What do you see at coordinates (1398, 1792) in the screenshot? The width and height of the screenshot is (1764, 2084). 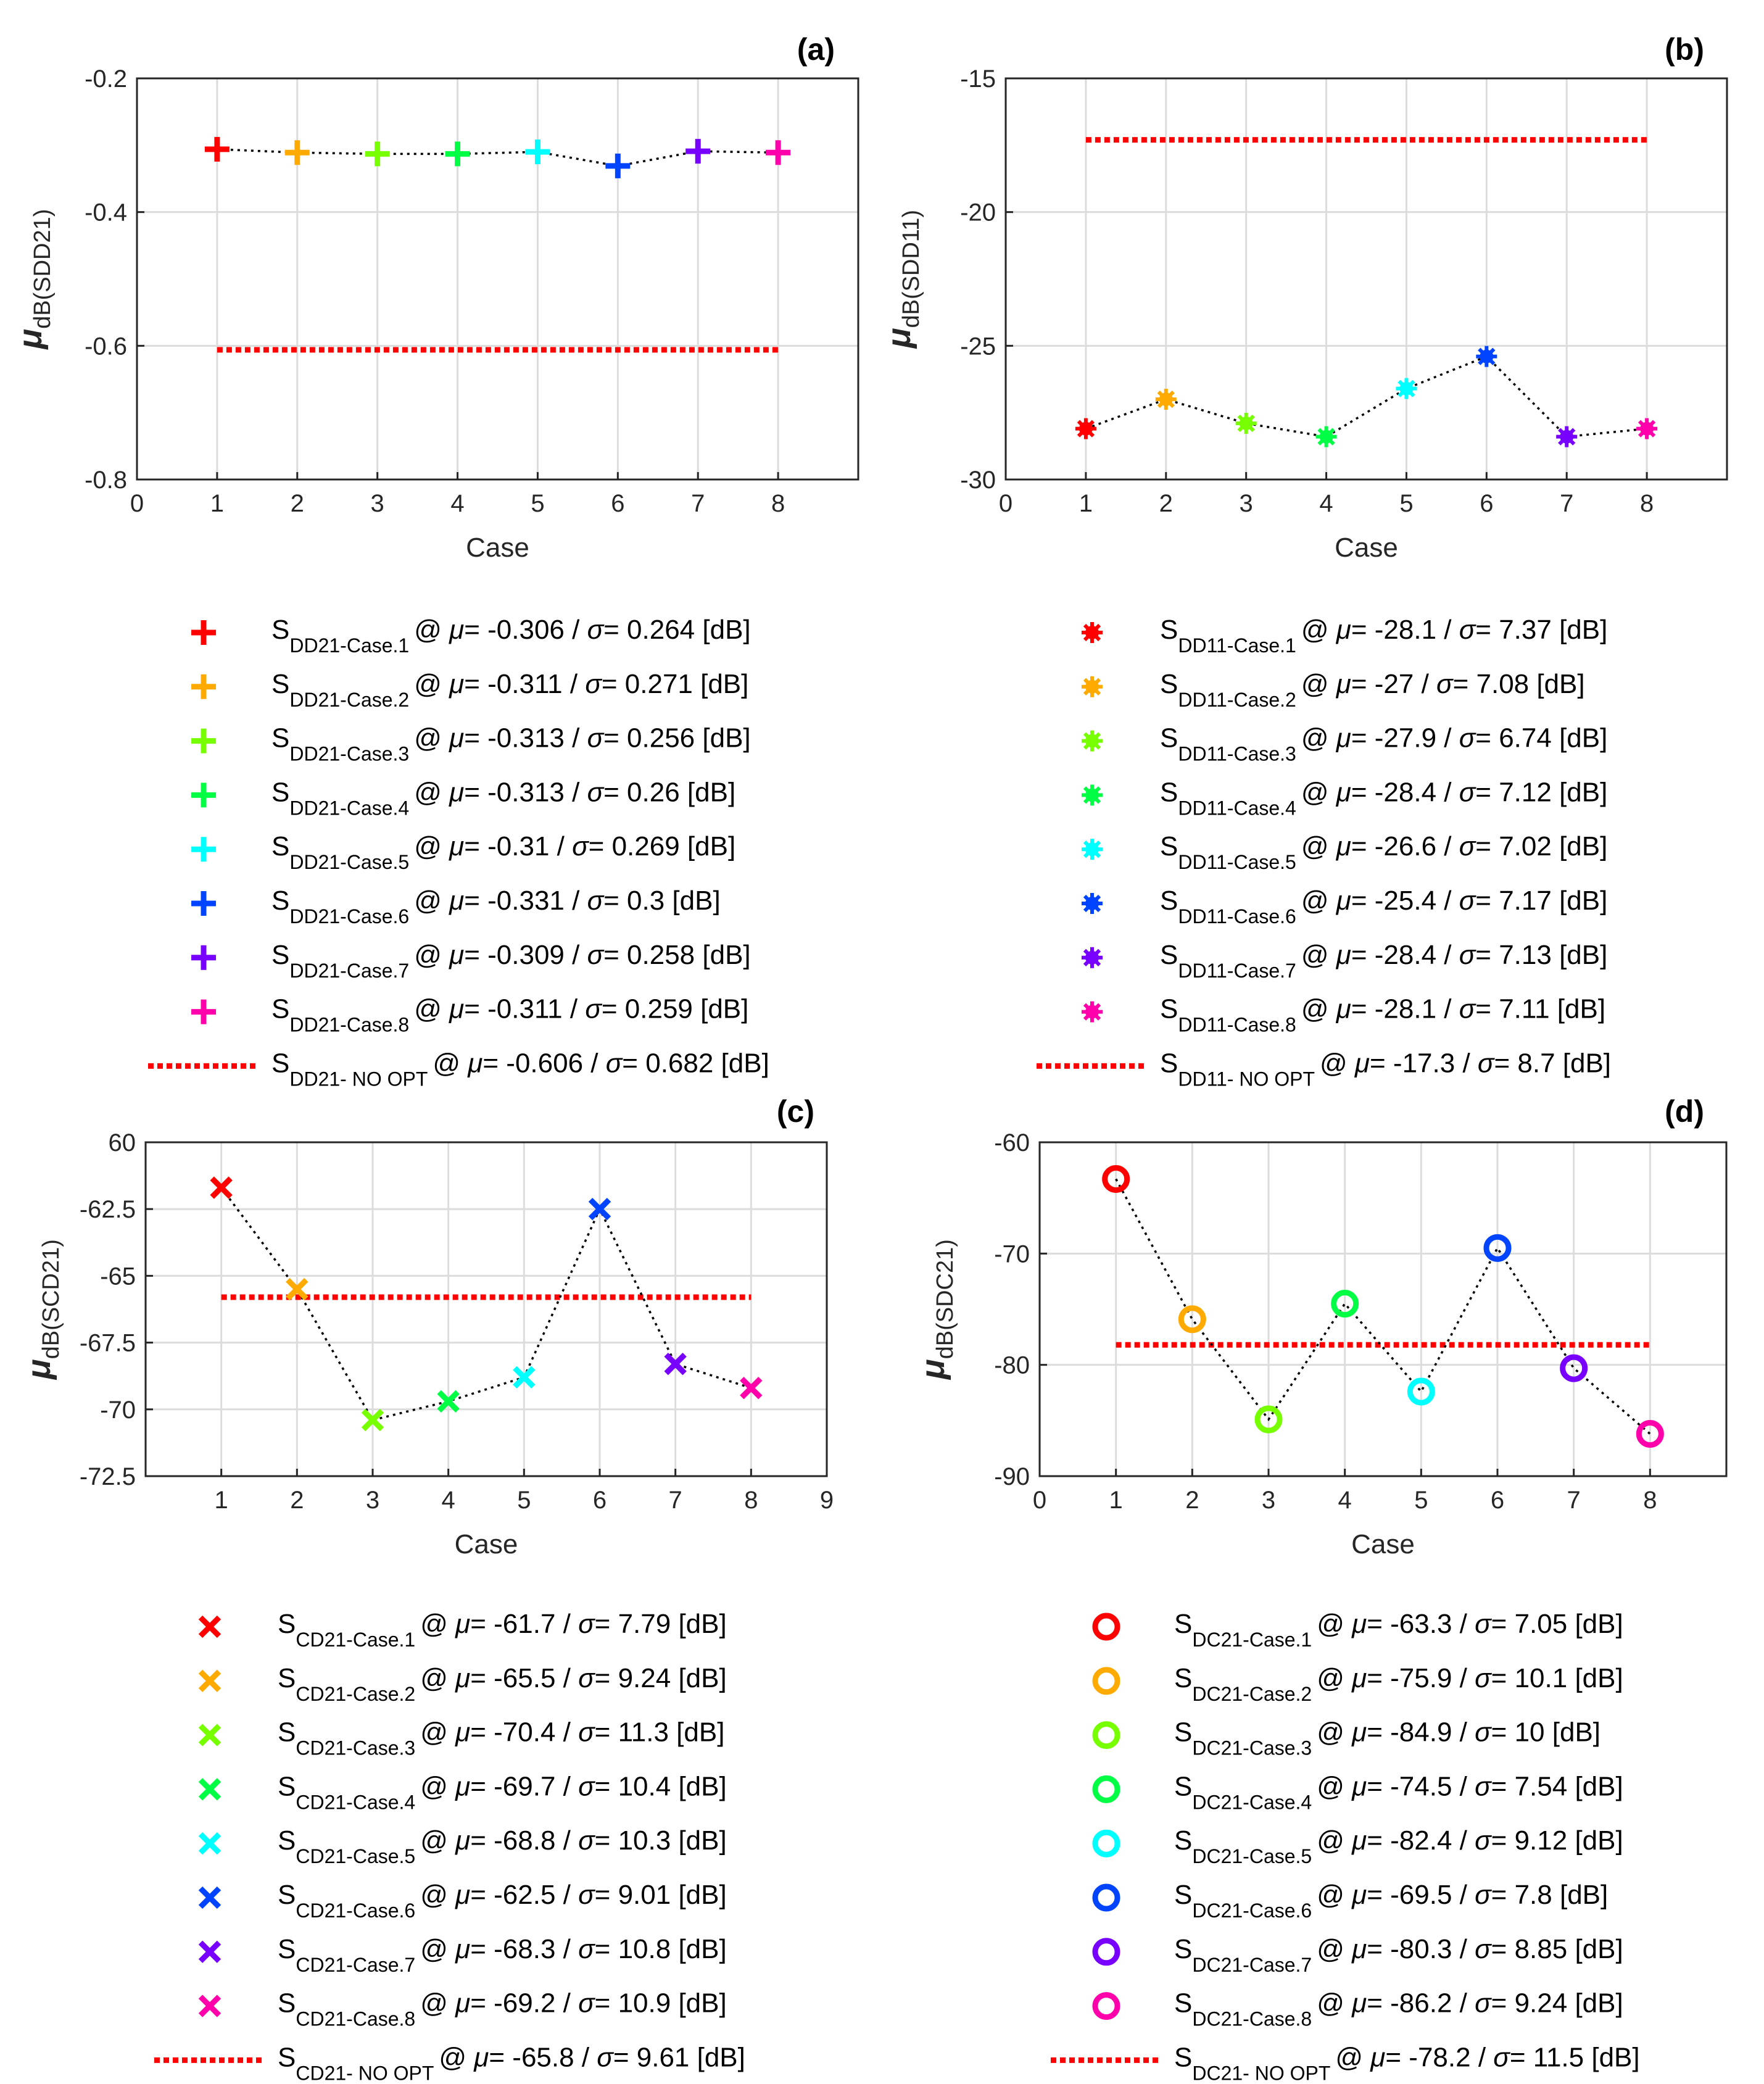 I see `legend-entry: SDC21-Case.4@ μ= -74.5 / σ= 7.54 [dB]` at bounding box center [1398, 1792].